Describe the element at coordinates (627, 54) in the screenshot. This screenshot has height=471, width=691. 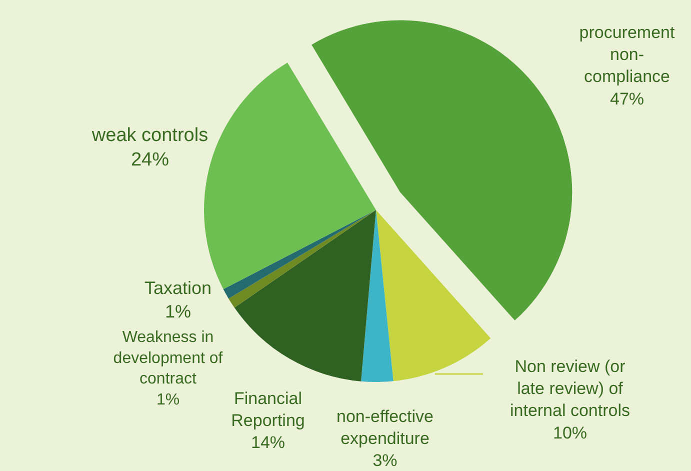
I see `slice-label: procurement non-compliance` at that location.